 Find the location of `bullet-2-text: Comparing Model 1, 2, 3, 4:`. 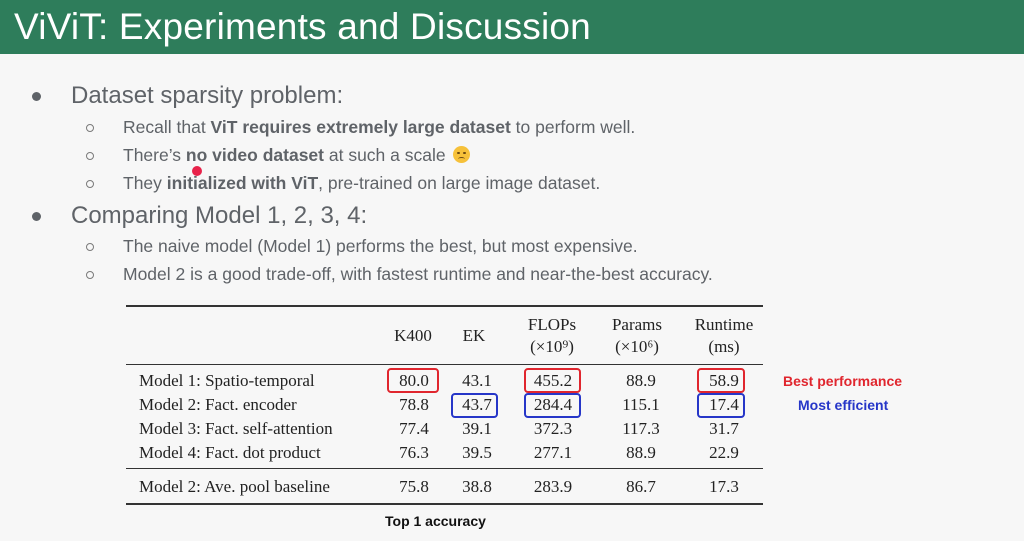

bullet-2-text: Comparing Model 1, 2, 3, 4: is located at coordinates (219, 215).